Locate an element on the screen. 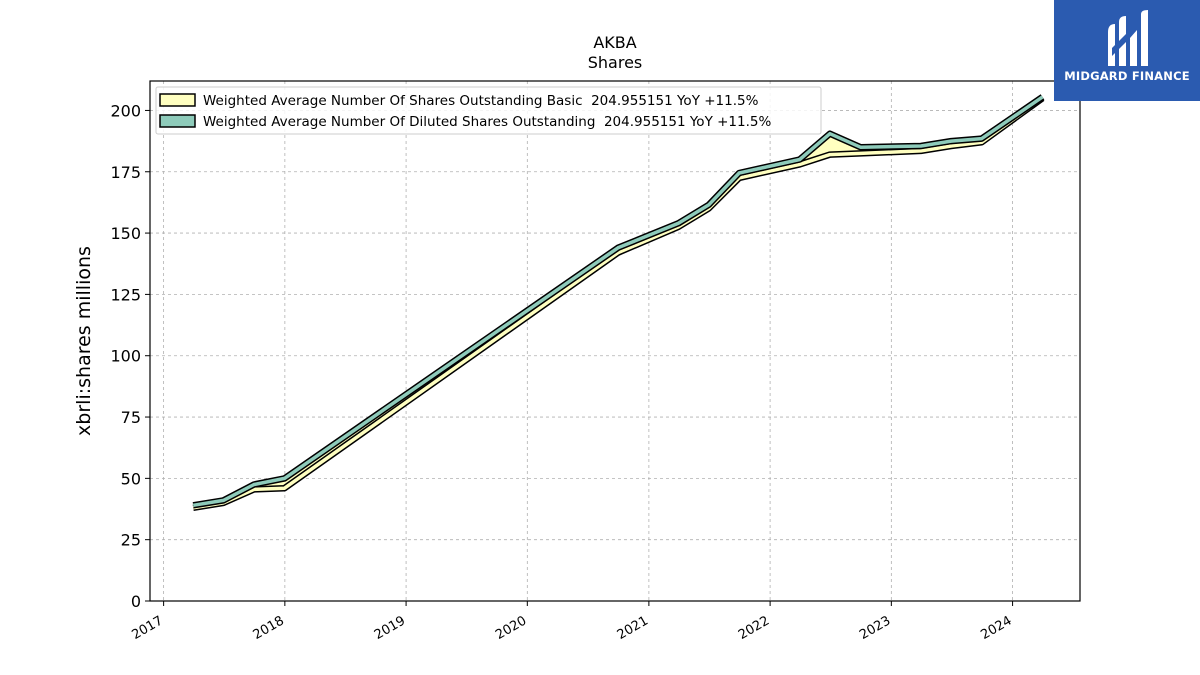  midgard-finance-logo: MIDGARD FINANCE is located at coordinates (1127, 50).